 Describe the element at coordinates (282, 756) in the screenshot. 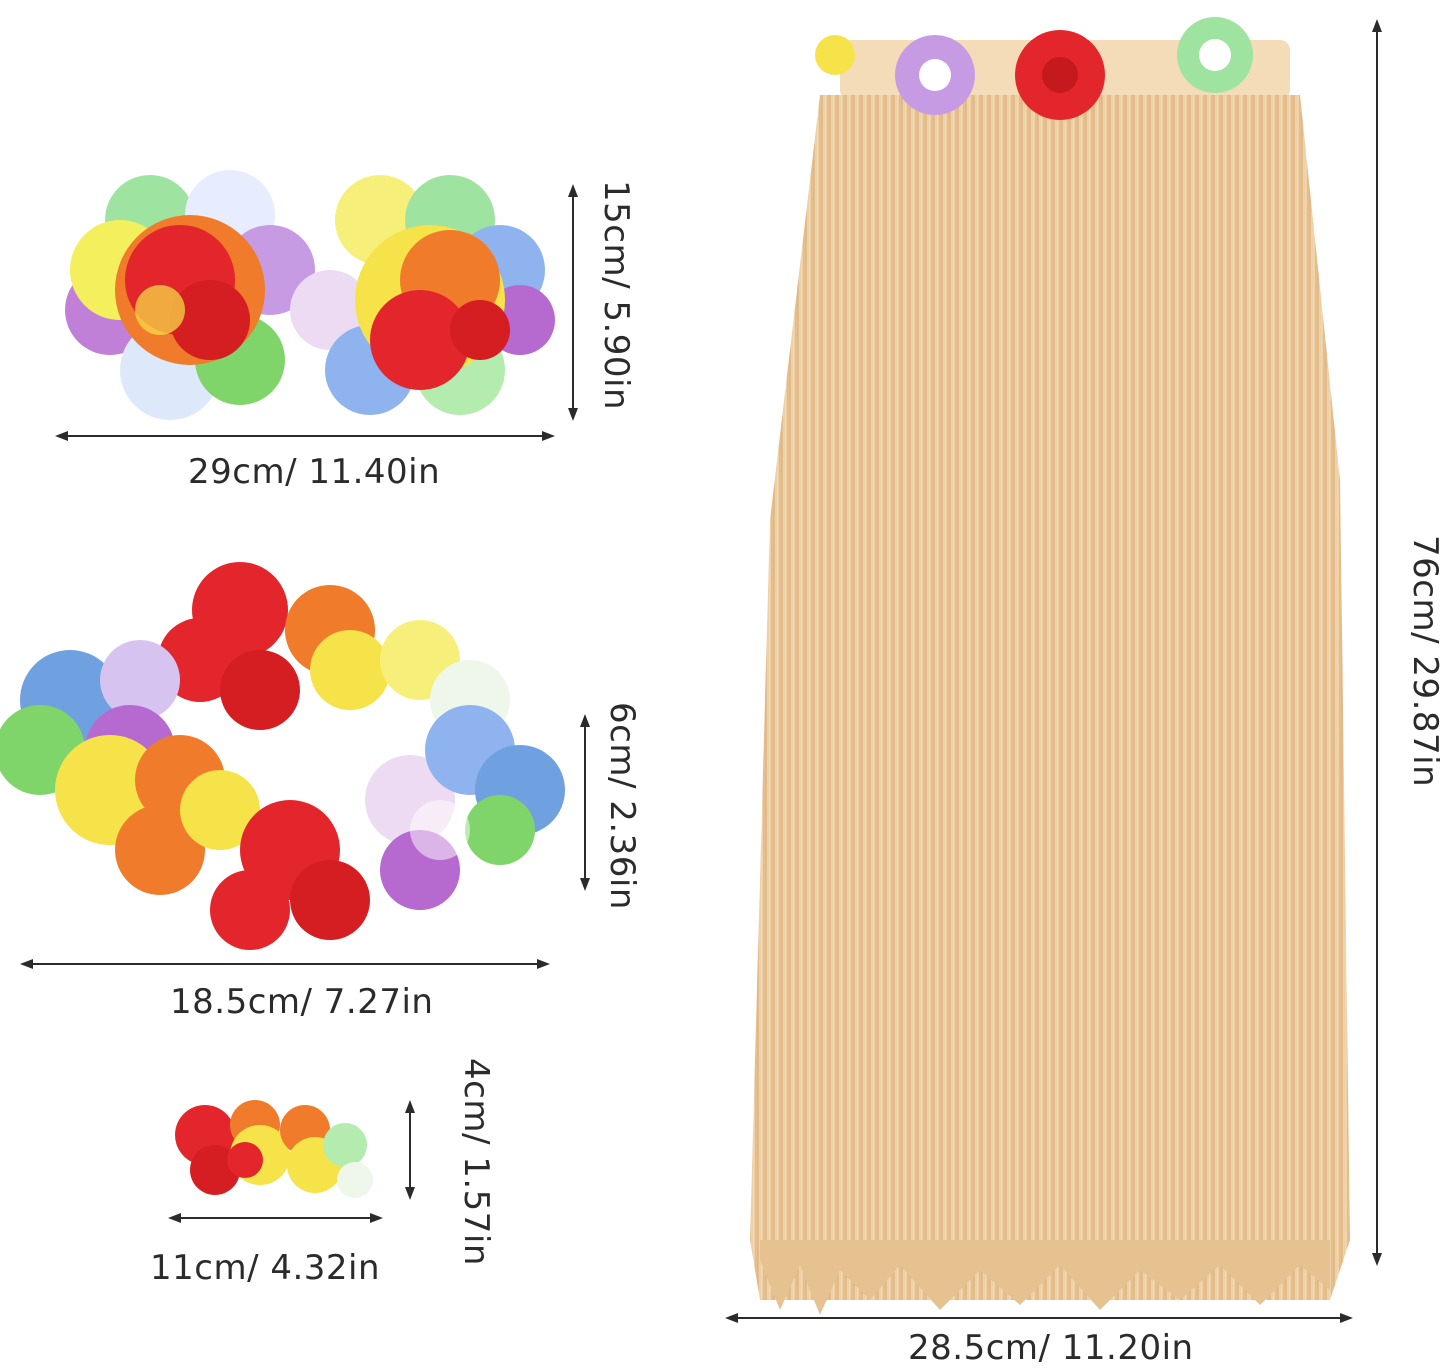

I see `flower-lei-image` at that location.